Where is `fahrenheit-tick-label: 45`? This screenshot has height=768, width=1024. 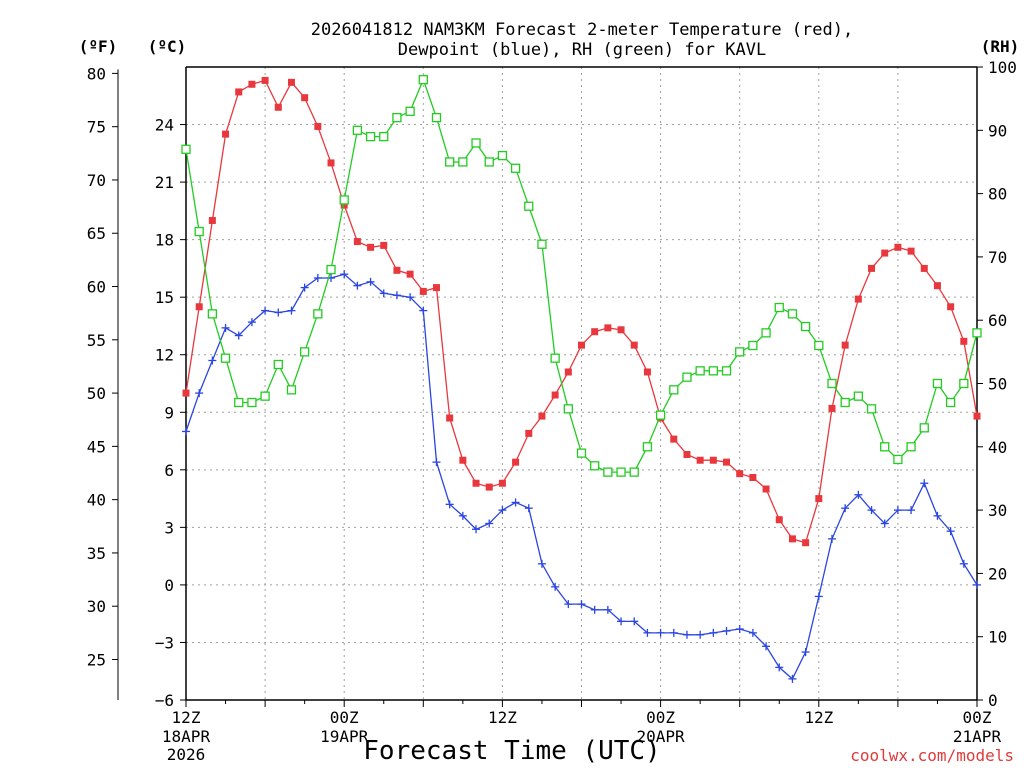
fahrenheit-tick-label: 45 is located at coordinates (96, 446).